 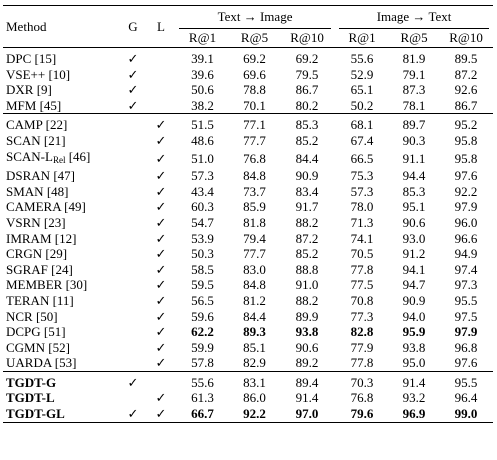 I want to click on metric-value: 76.8, so click(x=254, y=158).